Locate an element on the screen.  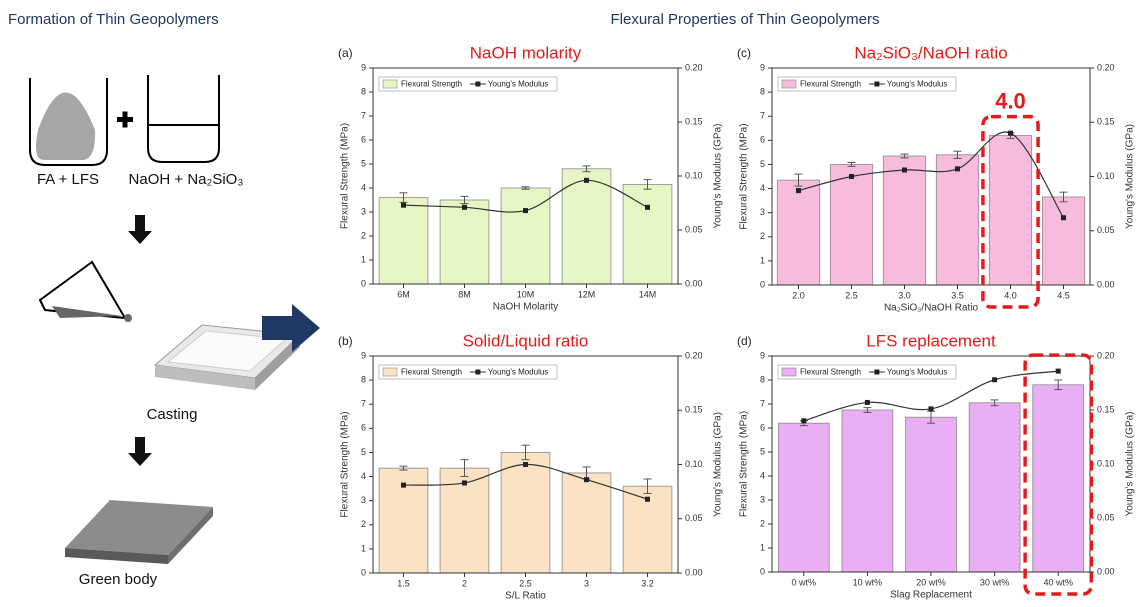
x-tick-label: 3.2 is located at coordinates (647, 583).